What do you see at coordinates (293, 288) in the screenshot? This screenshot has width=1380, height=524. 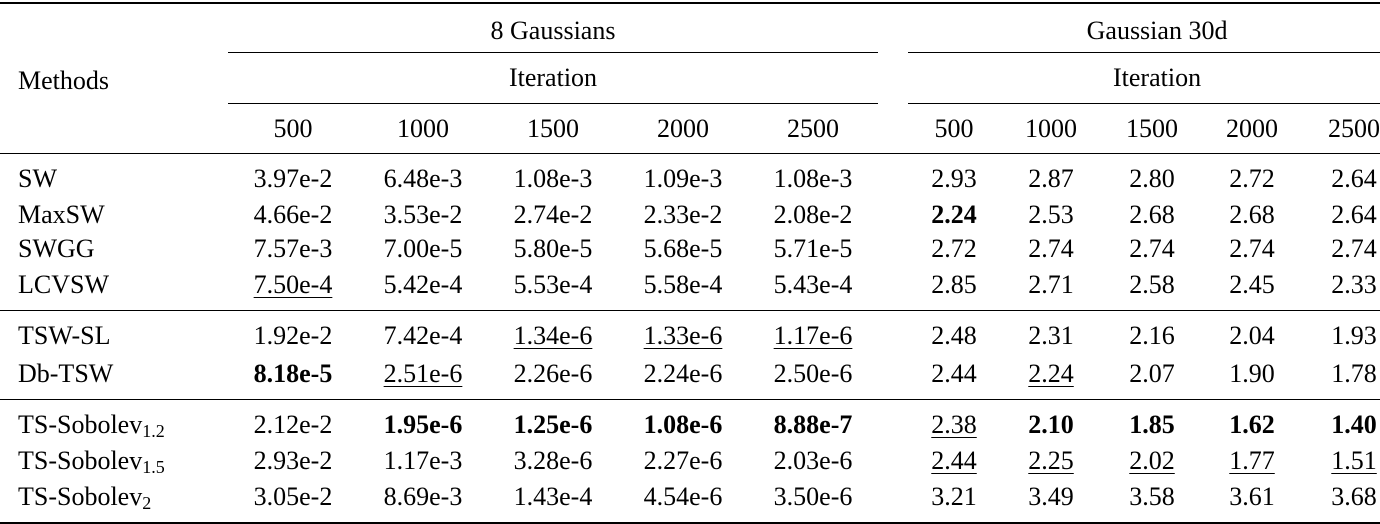 I see `cell-second: 7.50e-4` at bounding box center [293, 288].